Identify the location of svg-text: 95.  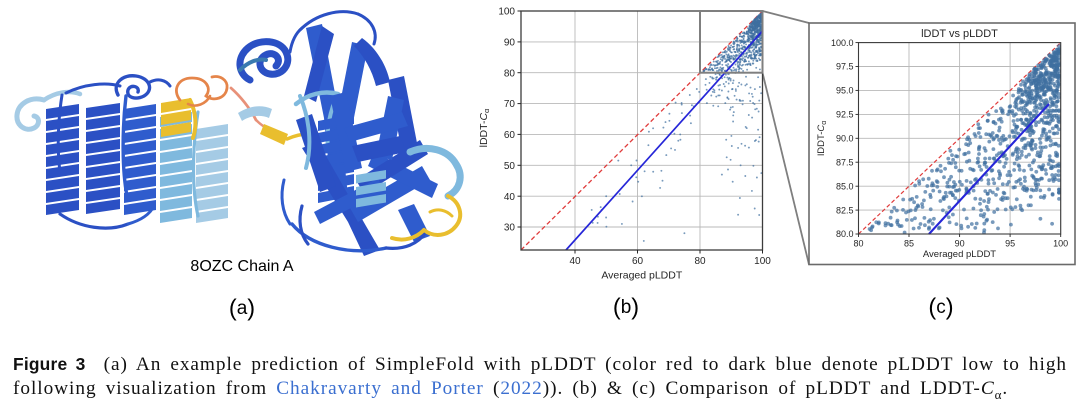
(1010, 244).